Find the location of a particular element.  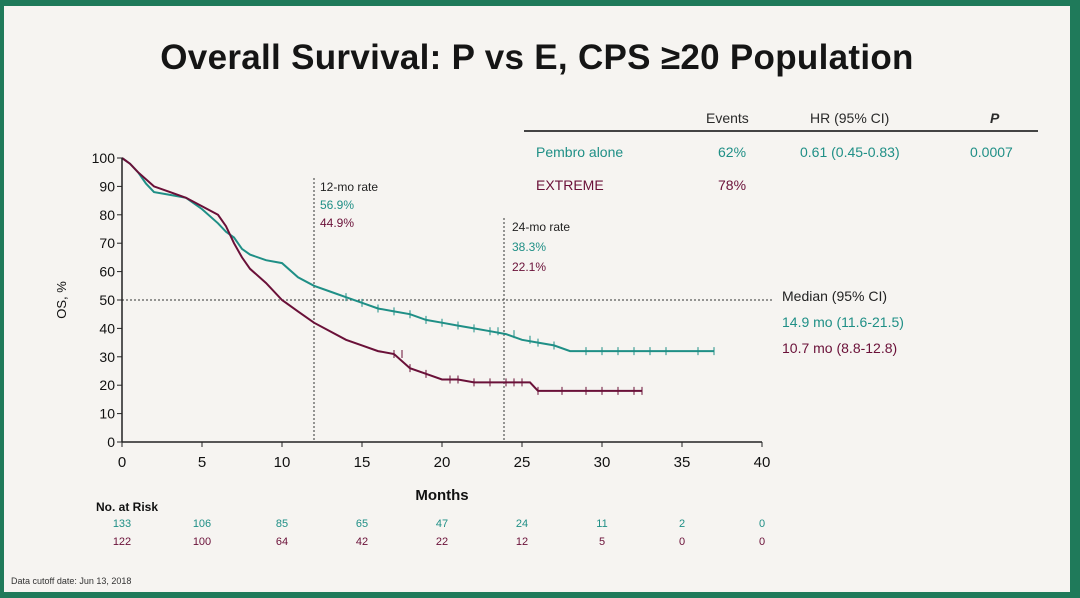

pembro-hr: 0.61 (0.45-0.83) is located at coordinates (850, 152).